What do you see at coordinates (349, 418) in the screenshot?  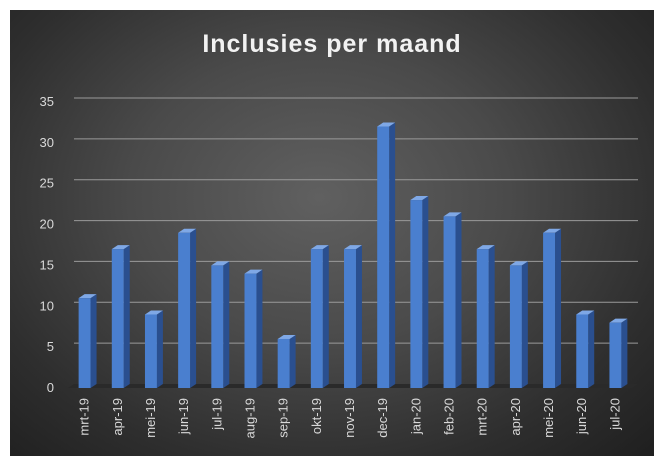 I see `x-tick-label: nov-19` at bounding box center [349, 418].